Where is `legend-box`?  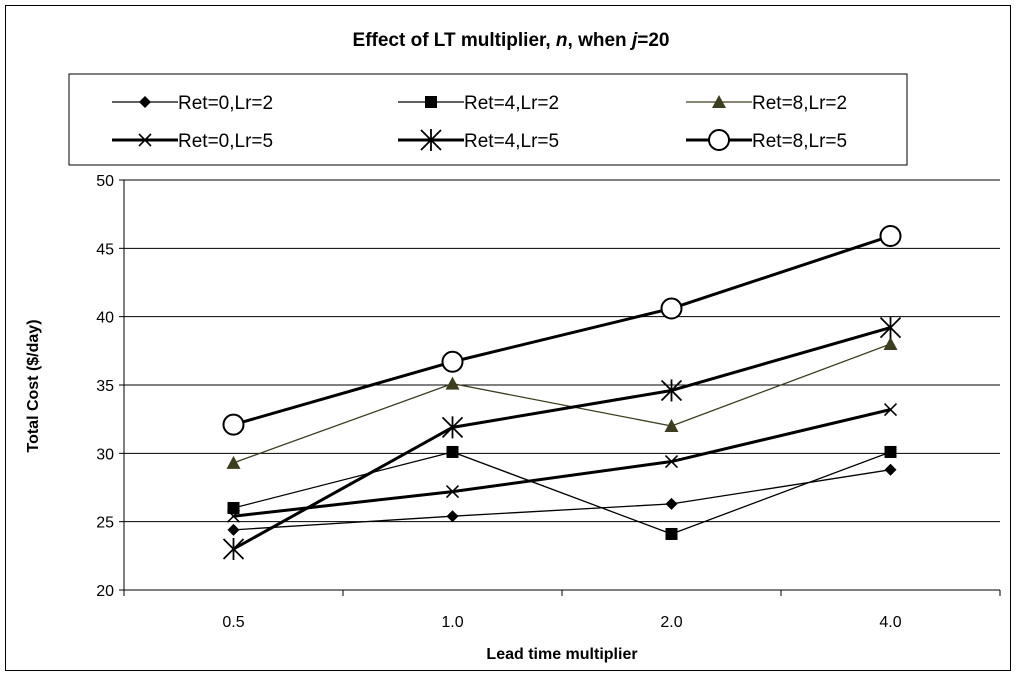 legend-box is located at coordinates (488, 119).